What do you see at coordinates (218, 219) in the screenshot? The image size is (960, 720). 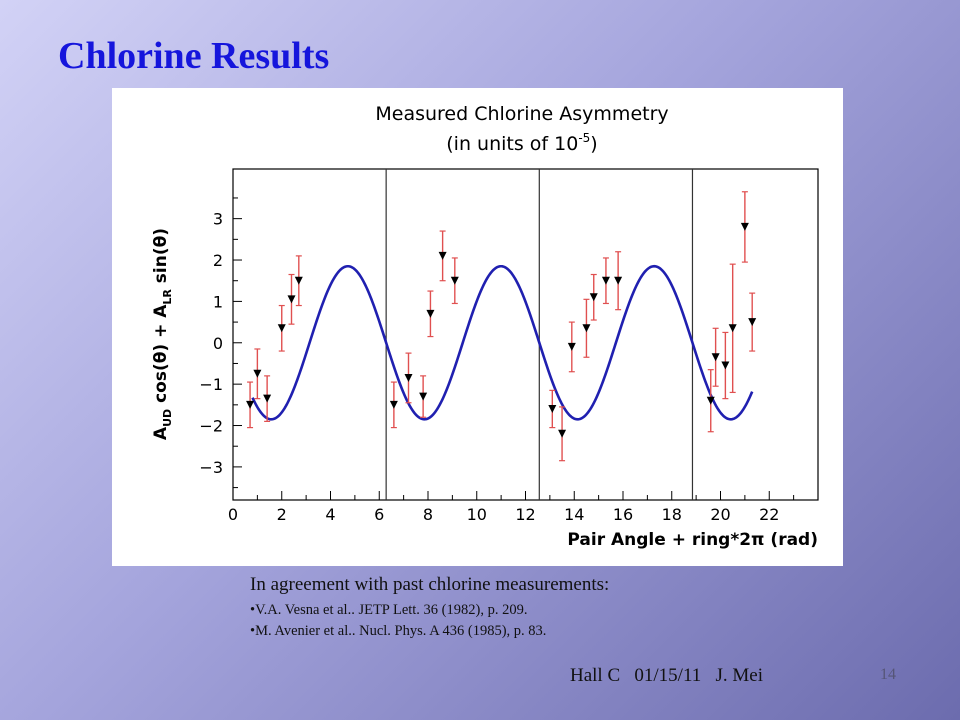 I see `y-tick-label: 3` at bounding box center [218, 219].